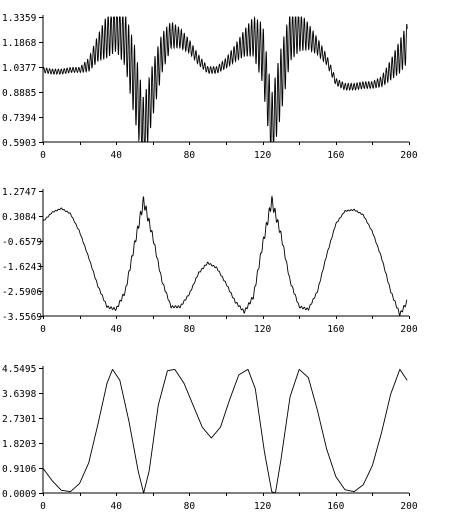 Image resolution: width=454 pixels, height=529 pixels. What do you see at coordinates (19, 18) in the screenshot?
I see `y-tick-label: 1.3359` at bounding box center [19, 18].